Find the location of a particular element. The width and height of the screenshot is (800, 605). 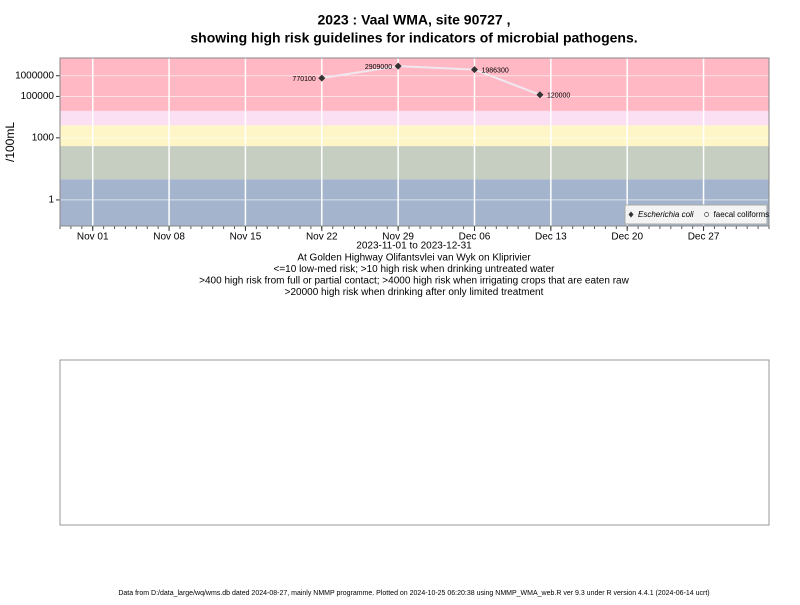

data-label: 120000 is located at coordinates (558, 96).